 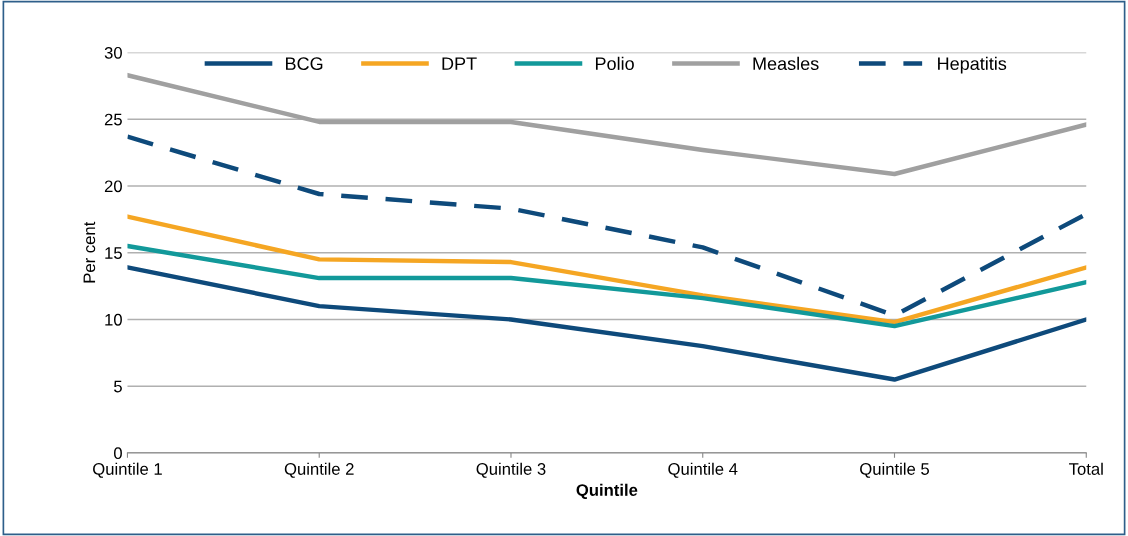 I want to click on x-tick-label: Quintile 3, so click(x=511, y=470).